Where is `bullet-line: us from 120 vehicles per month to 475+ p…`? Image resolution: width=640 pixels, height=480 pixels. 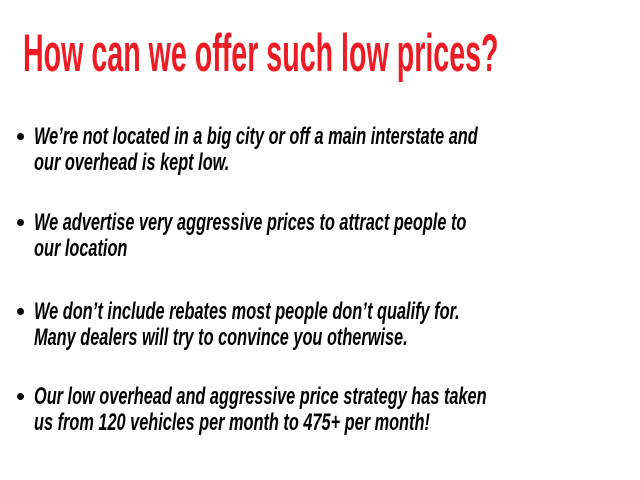
bullet-line: us from 120 vehicles per month to 475+ p… is located at coordinates (232, 422).